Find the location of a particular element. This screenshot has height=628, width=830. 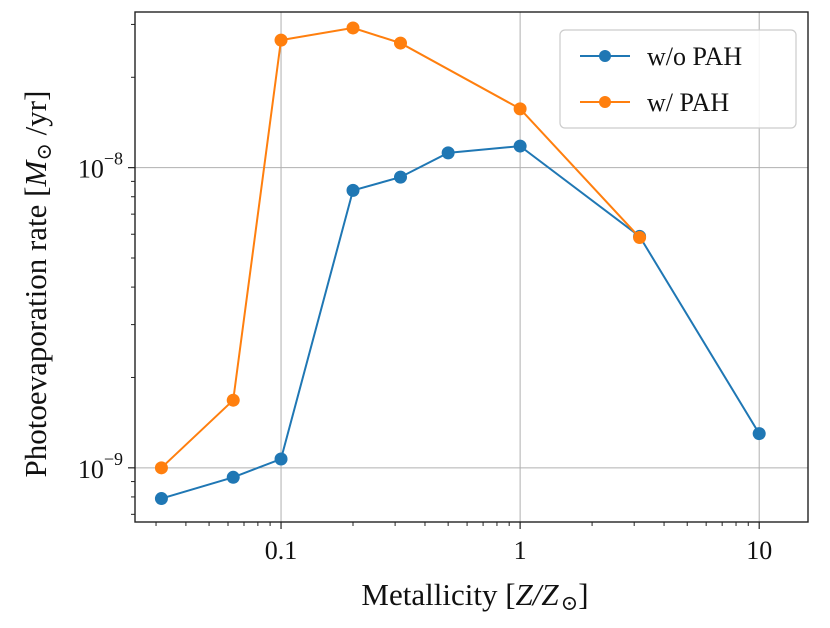

y-axis-label-prefix: Photoevaporation rate [ is located at coordinates (35, 331).